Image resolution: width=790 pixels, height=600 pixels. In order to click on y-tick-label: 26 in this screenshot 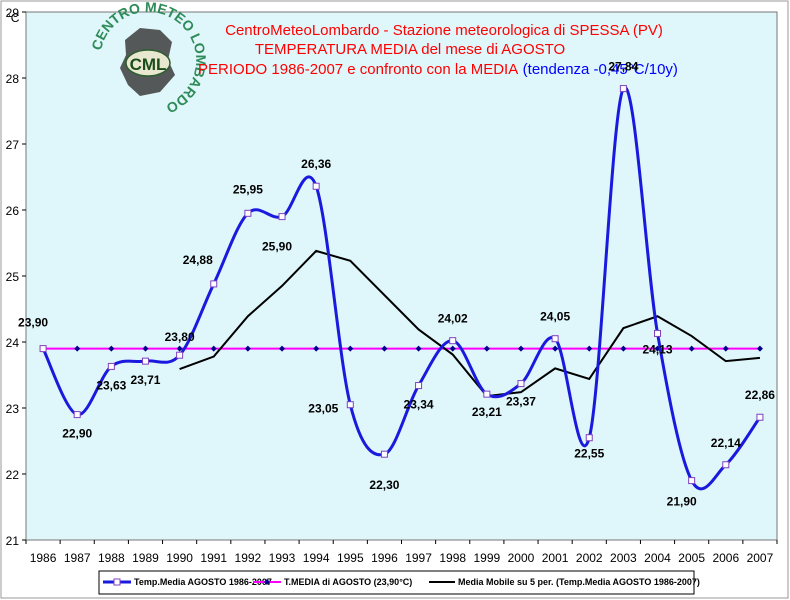, I will do `click(13, 211)`.